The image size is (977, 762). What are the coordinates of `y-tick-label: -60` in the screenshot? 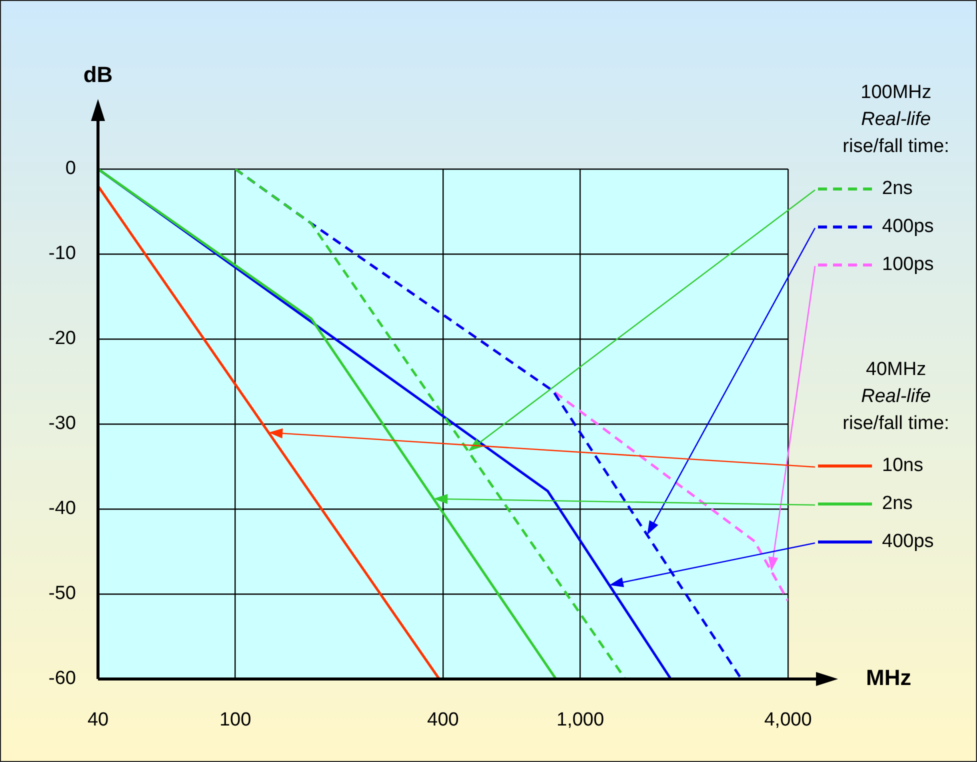 It's located at (62, 679).